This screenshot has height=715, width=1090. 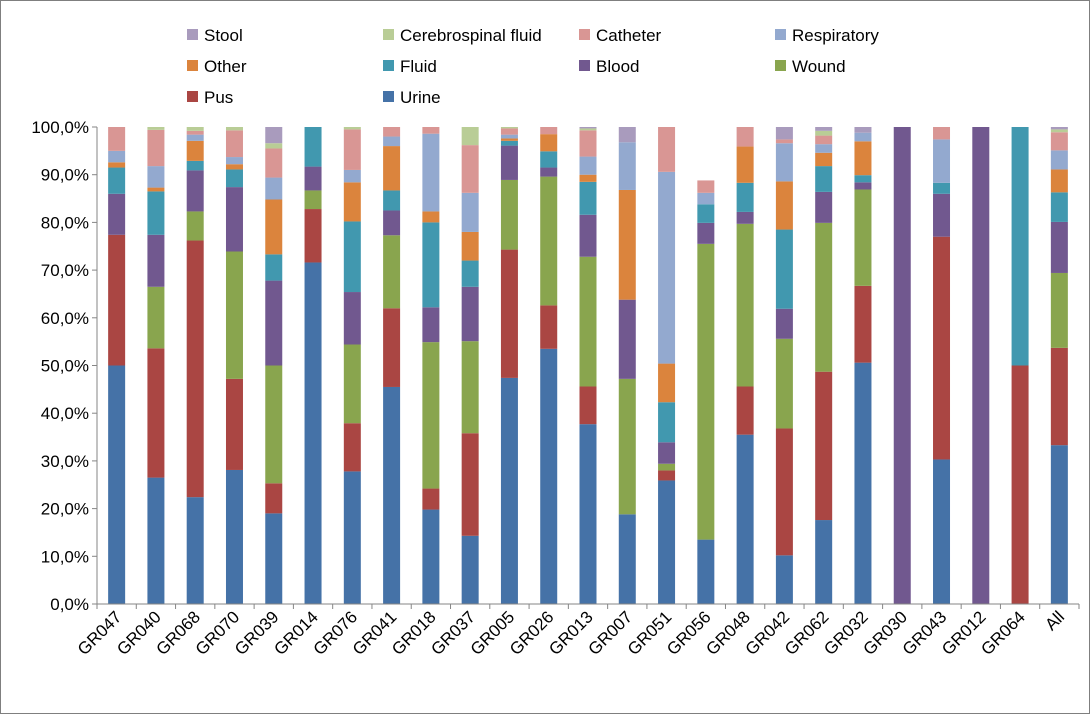 I want to click on bar-segment-gr068-pus, so click(x=195, y=369).